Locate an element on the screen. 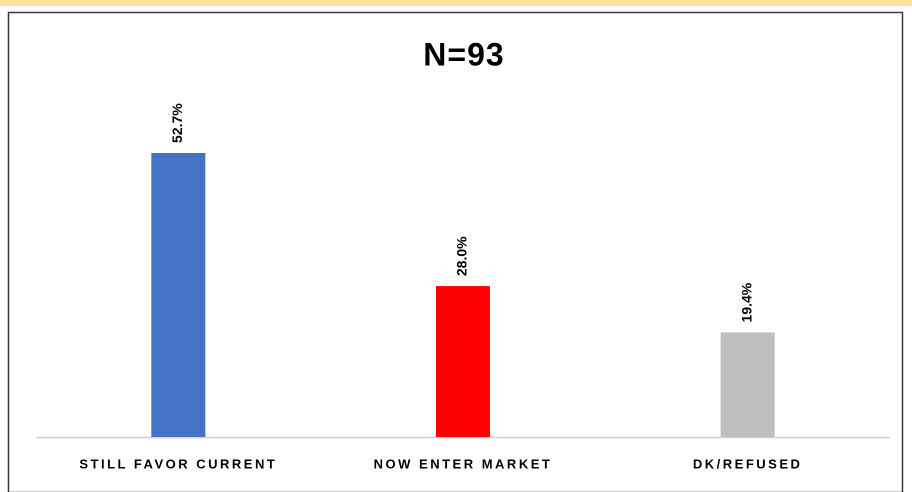 This screenshot has height=492, width=912. x-tick-label: DK/REFUSED is located at coordinates (748, 463).